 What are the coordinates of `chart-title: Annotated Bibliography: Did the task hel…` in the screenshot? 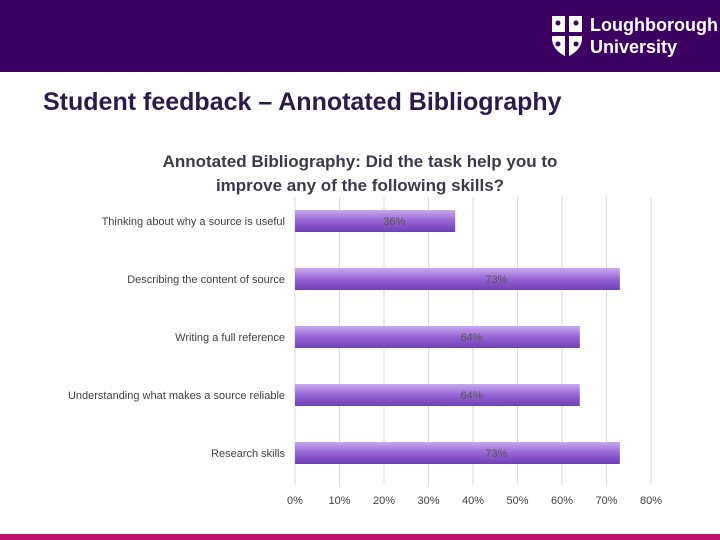 It's located at (360, 174).